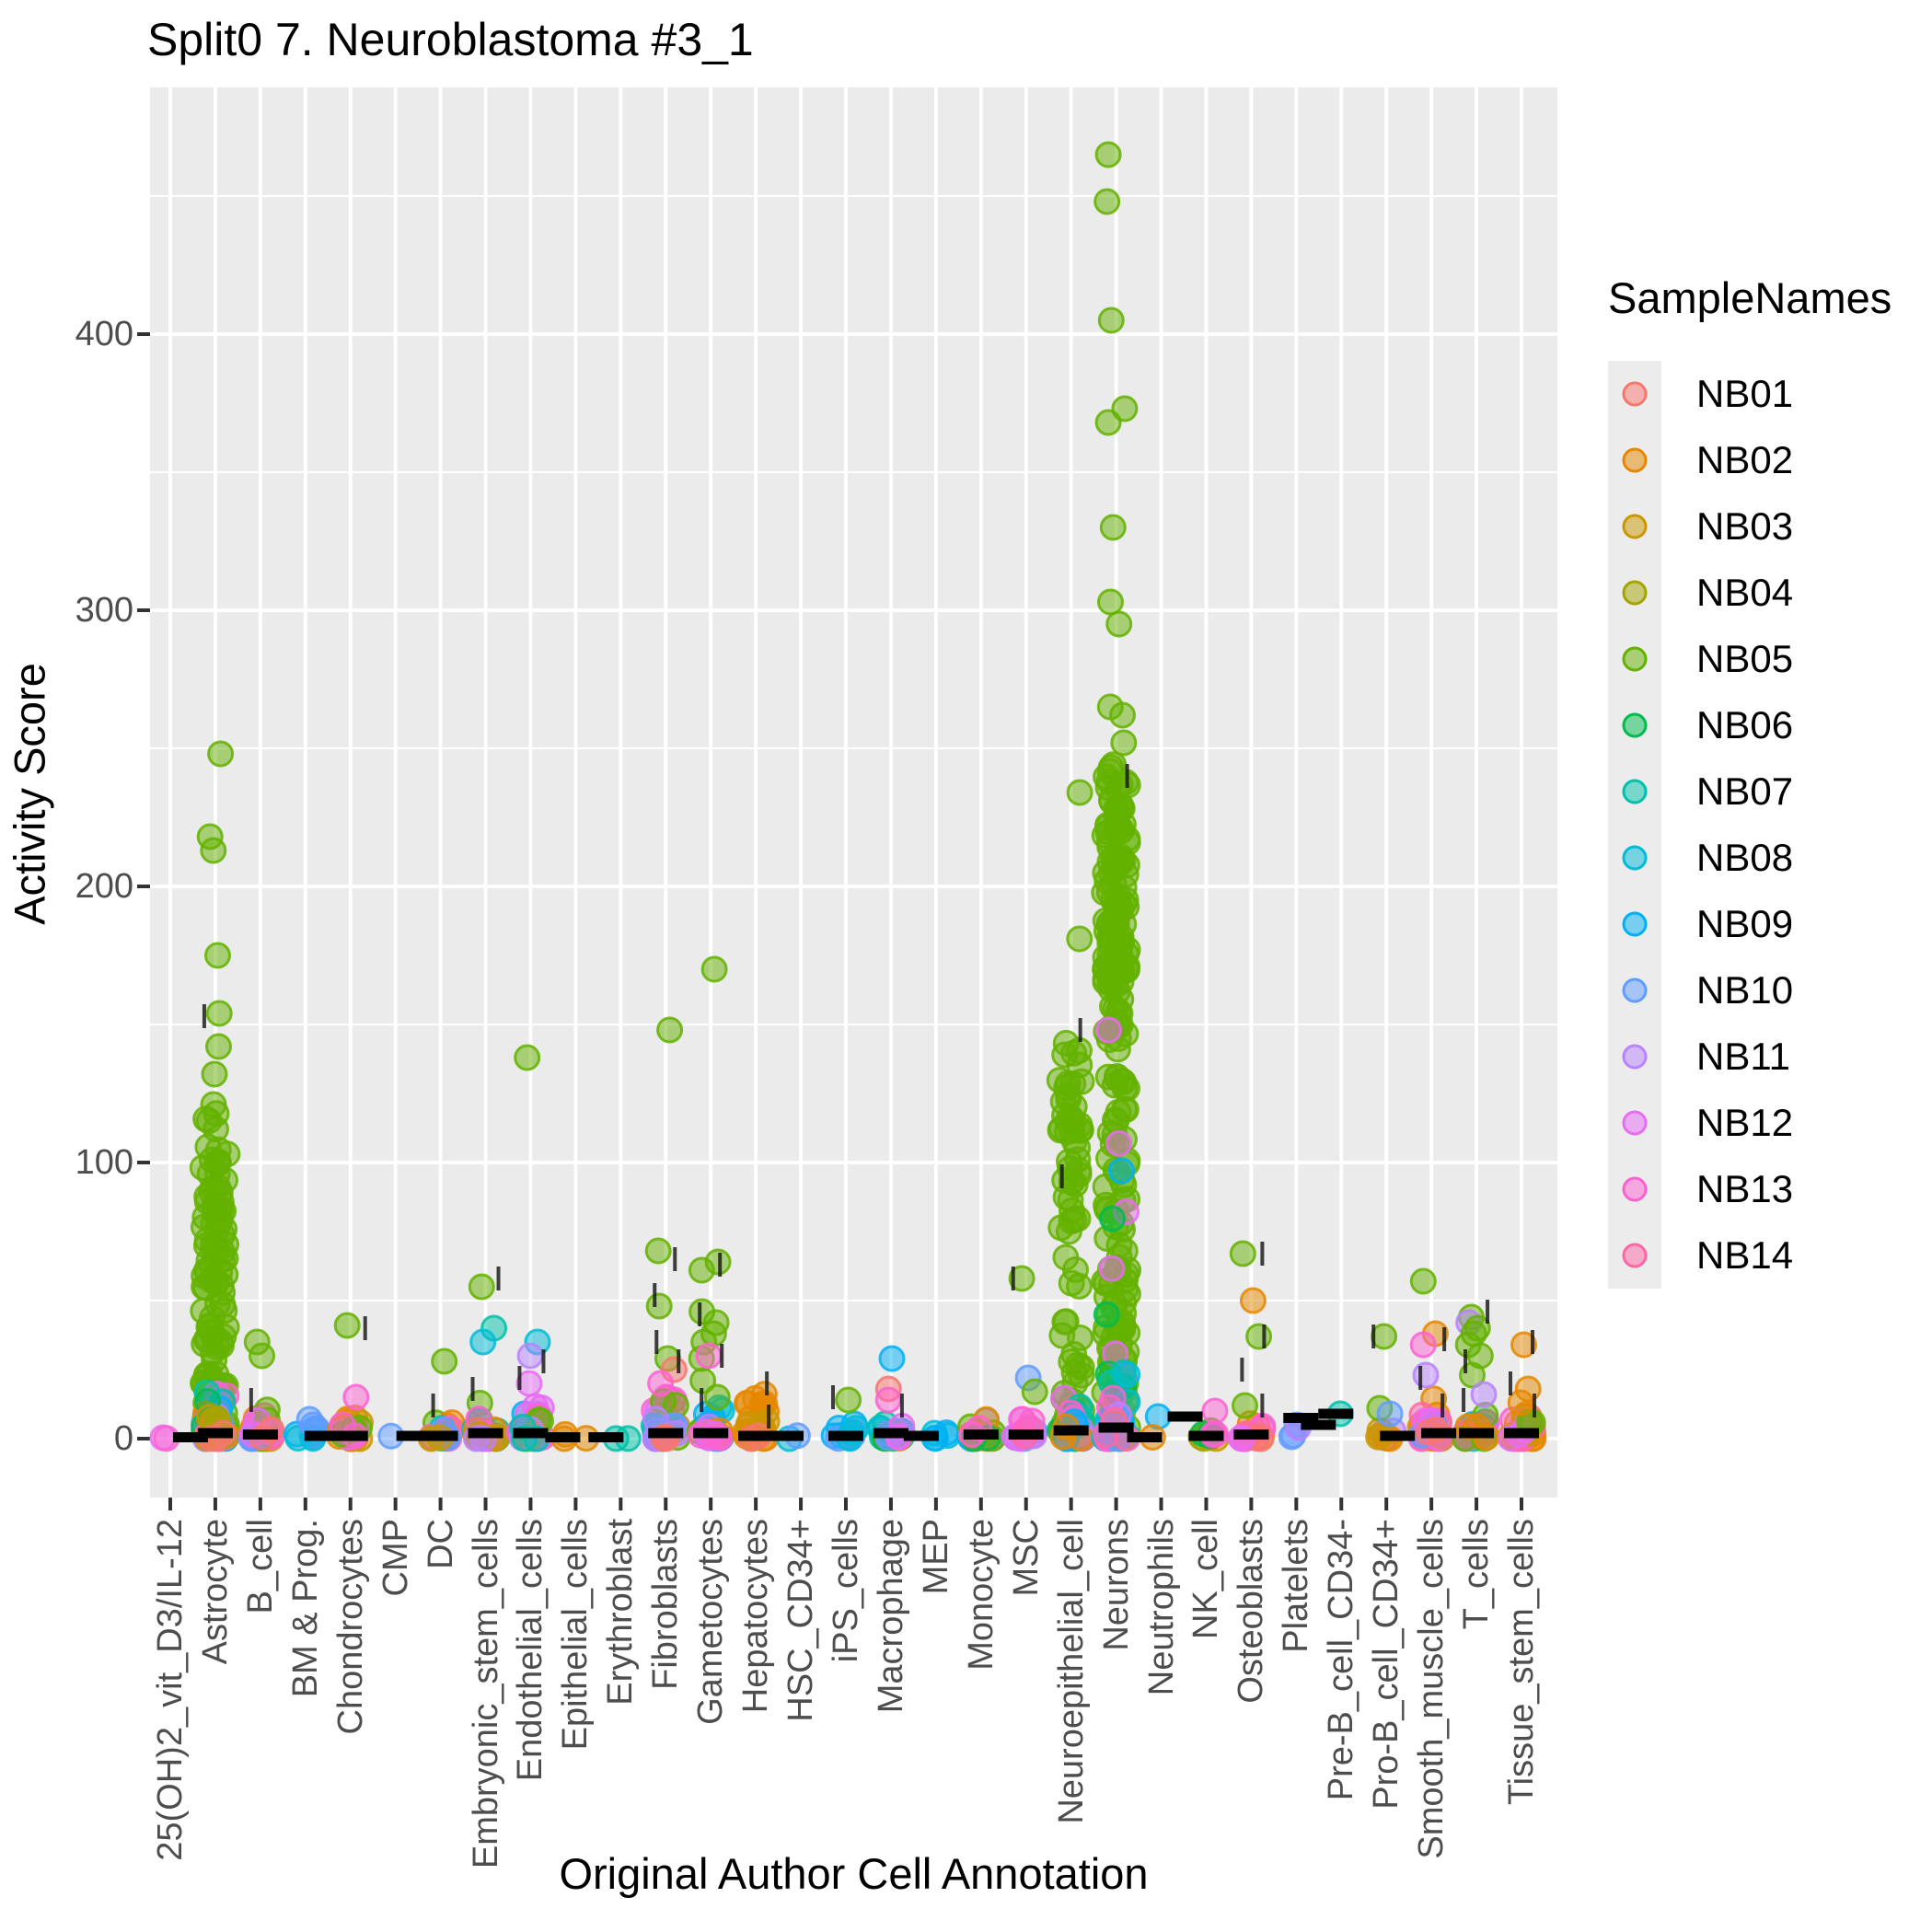 This screenshot has width=1932, height=1932. What do you see at coordinates (1071, 1672) in the screenshot?
I see `x-tick-label: Neuroepithelial_cell` at bounding box center [1071, 1672].